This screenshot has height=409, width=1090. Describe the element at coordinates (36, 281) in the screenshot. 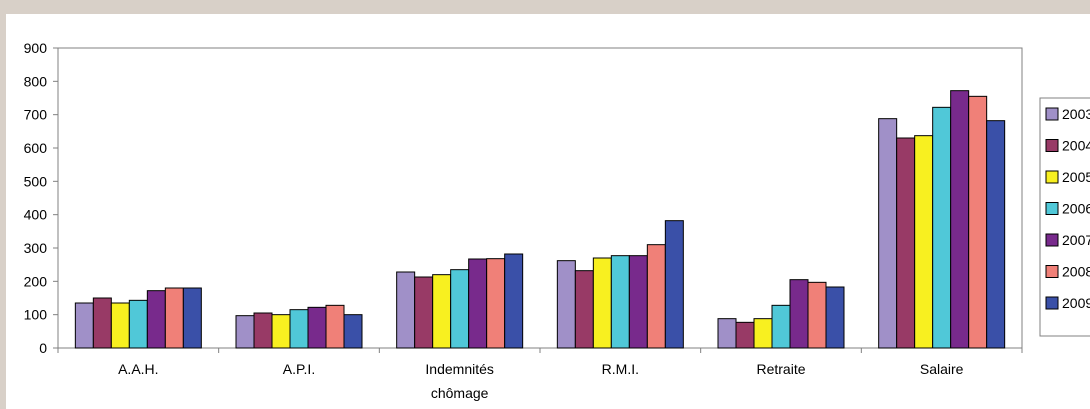

I see `y-tick-label: 200` at that location.